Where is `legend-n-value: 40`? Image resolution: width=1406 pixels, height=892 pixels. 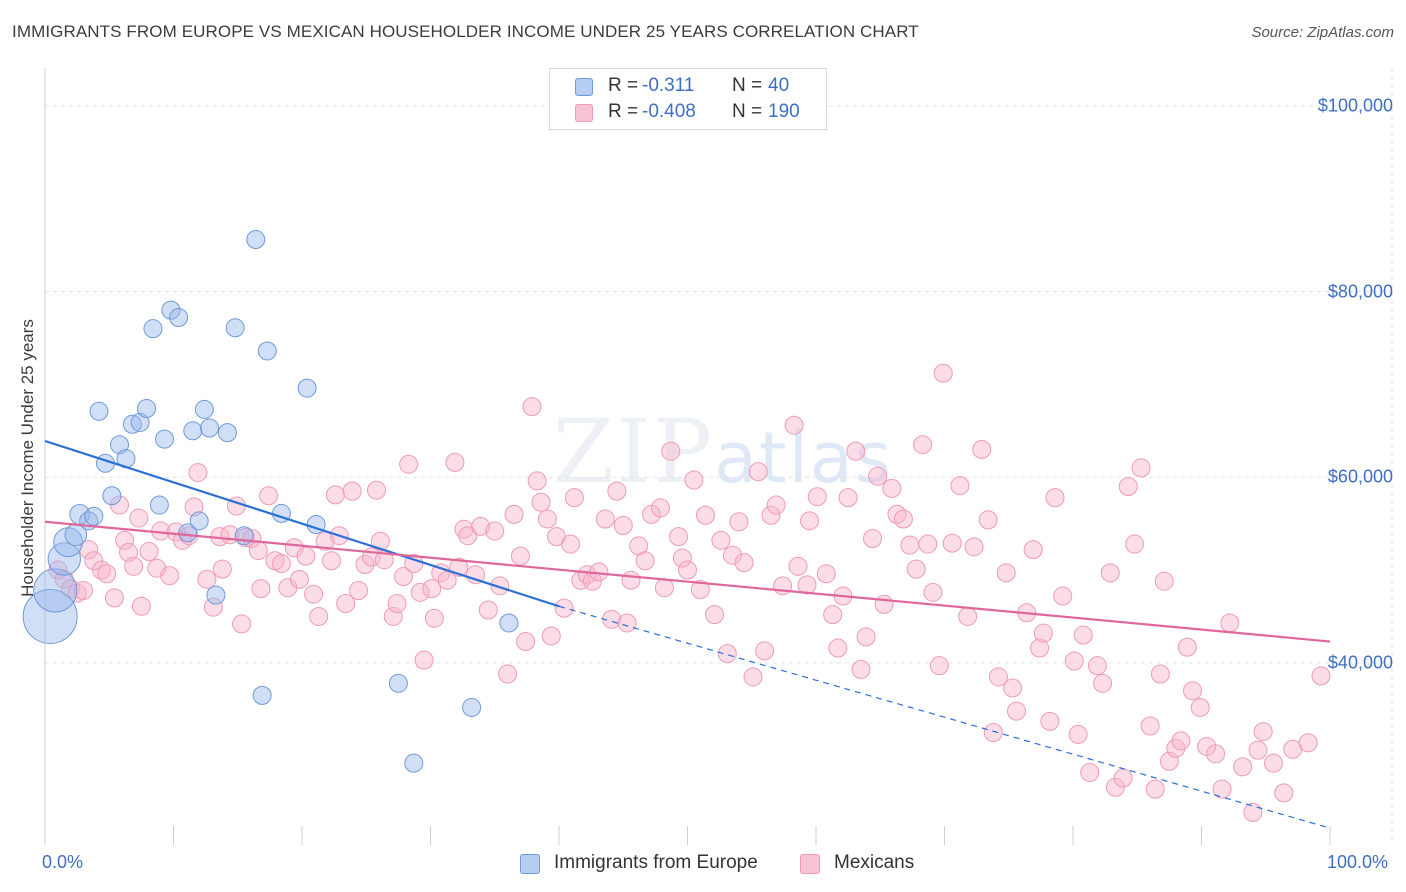 legend-n-value: 40 is located at coordinates (779, 85).